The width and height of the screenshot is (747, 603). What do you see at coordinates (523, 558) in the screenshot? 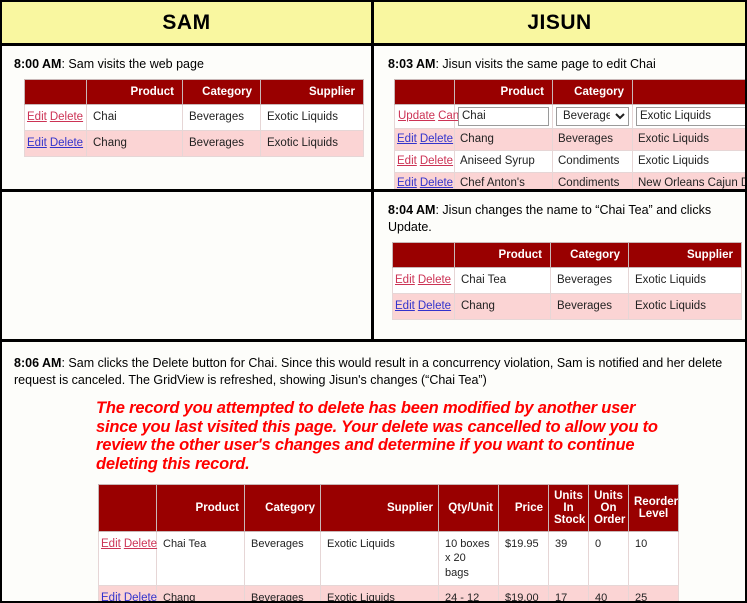
I see `cell-price: $19.95` at bounding box center [523, 558].